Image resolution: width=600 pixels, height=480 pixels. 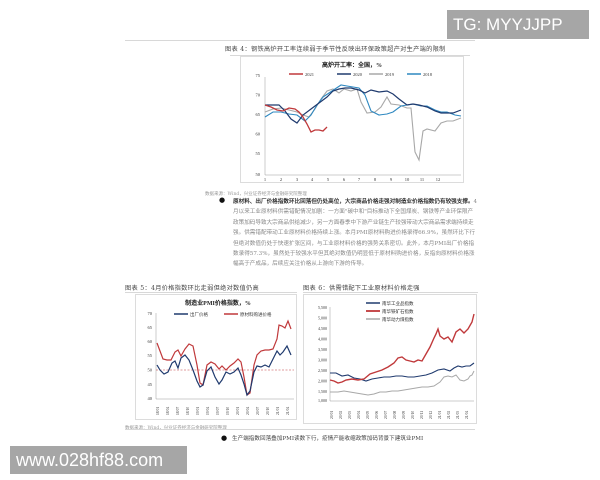 What do you see at coordinates (150, 398) in the screenshot?
I see `svg-text: 40` at bounding box center [150, 398].